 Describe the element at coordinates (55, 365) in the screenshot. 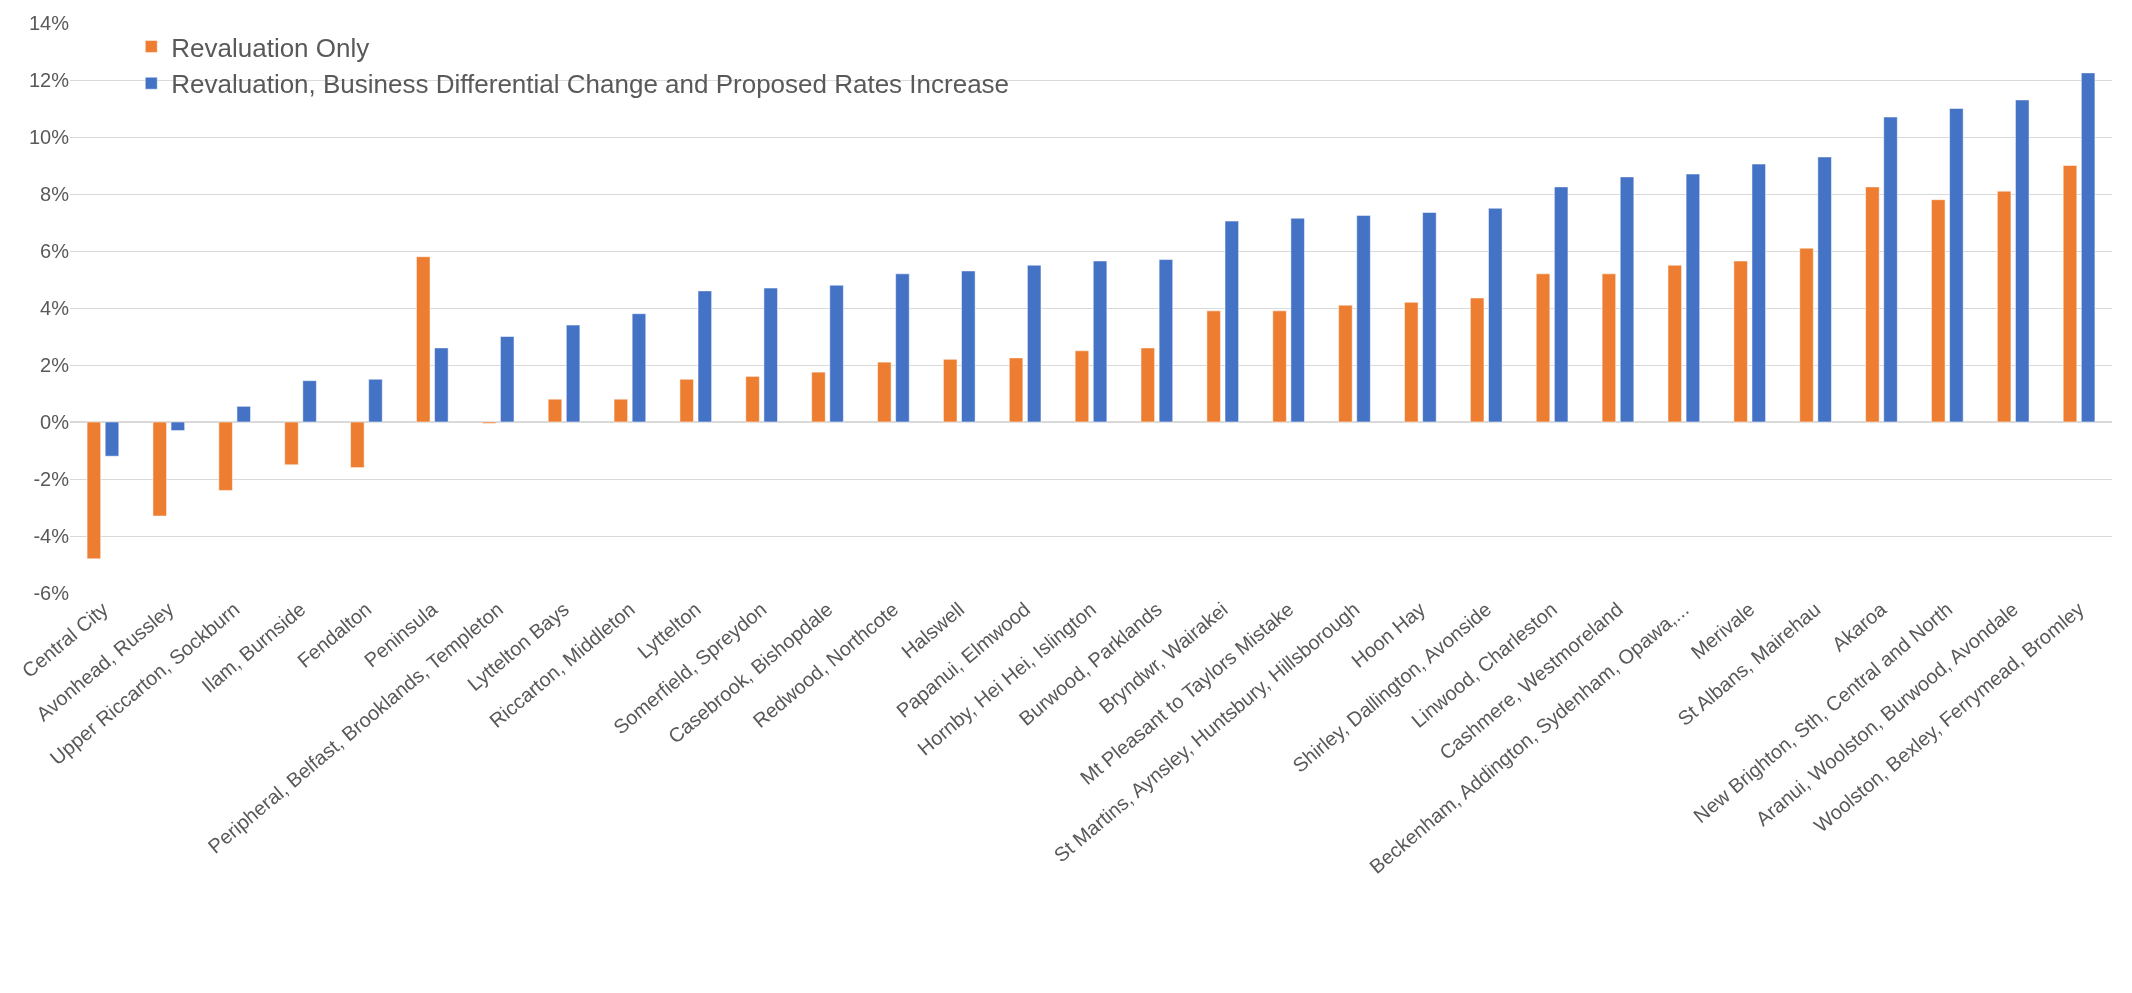

I see `y-tick-label: 2%` at that location.